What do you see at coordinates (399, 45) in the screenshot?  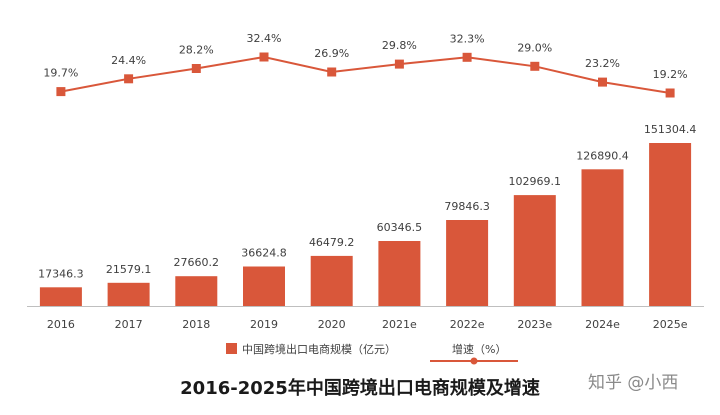 I see `growth-value-label-2021e: 29.8%` at bounding box center [399, 45].